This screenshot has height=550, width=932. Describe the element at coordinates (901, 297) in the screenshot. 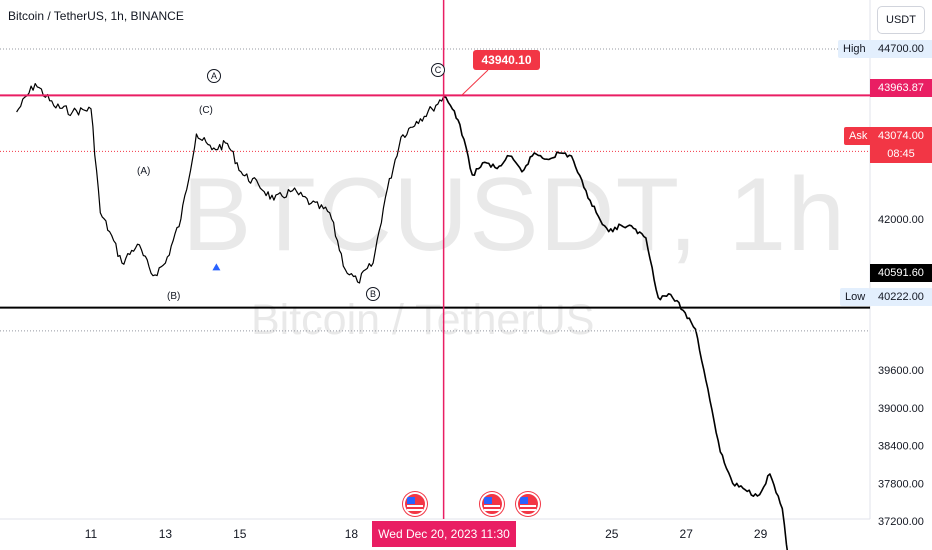

I see `low-price-tag: 40222.00` at that location.